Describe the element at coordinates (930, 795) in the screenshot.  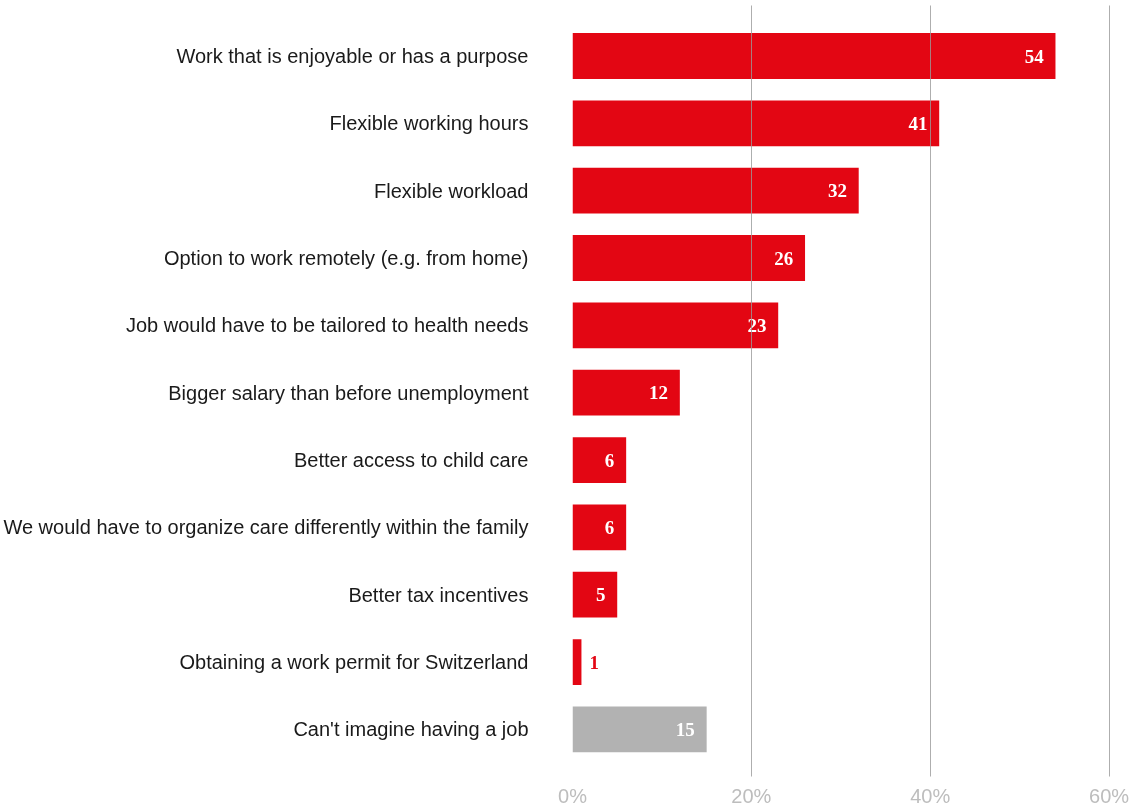
I see `x-tick-label: 40%` at that location.